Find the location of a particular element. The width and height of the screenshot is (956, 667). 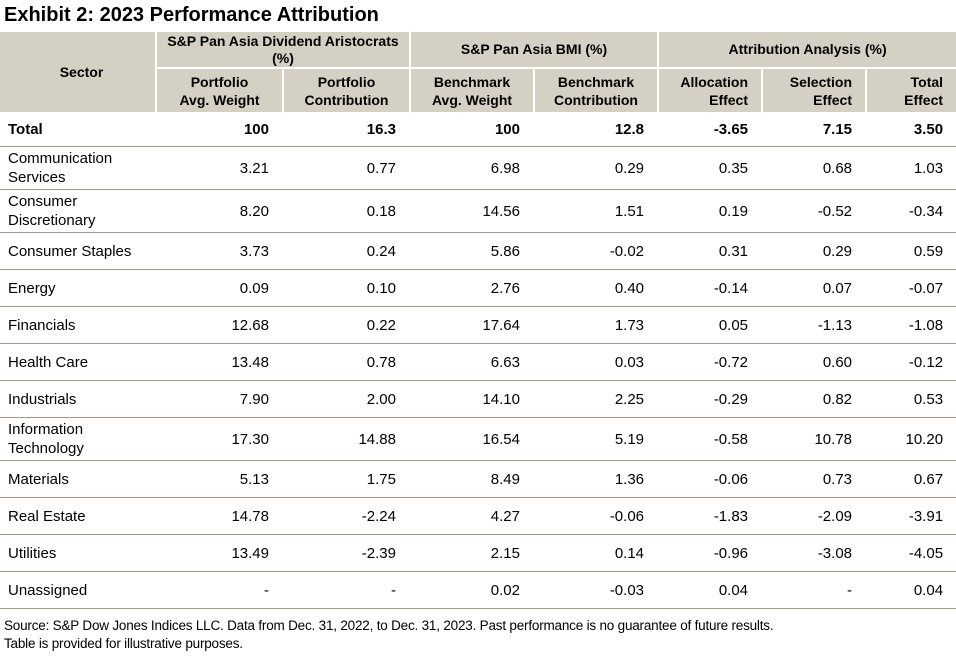

value-cell: 0.29 is located at coordinates (813, 251).